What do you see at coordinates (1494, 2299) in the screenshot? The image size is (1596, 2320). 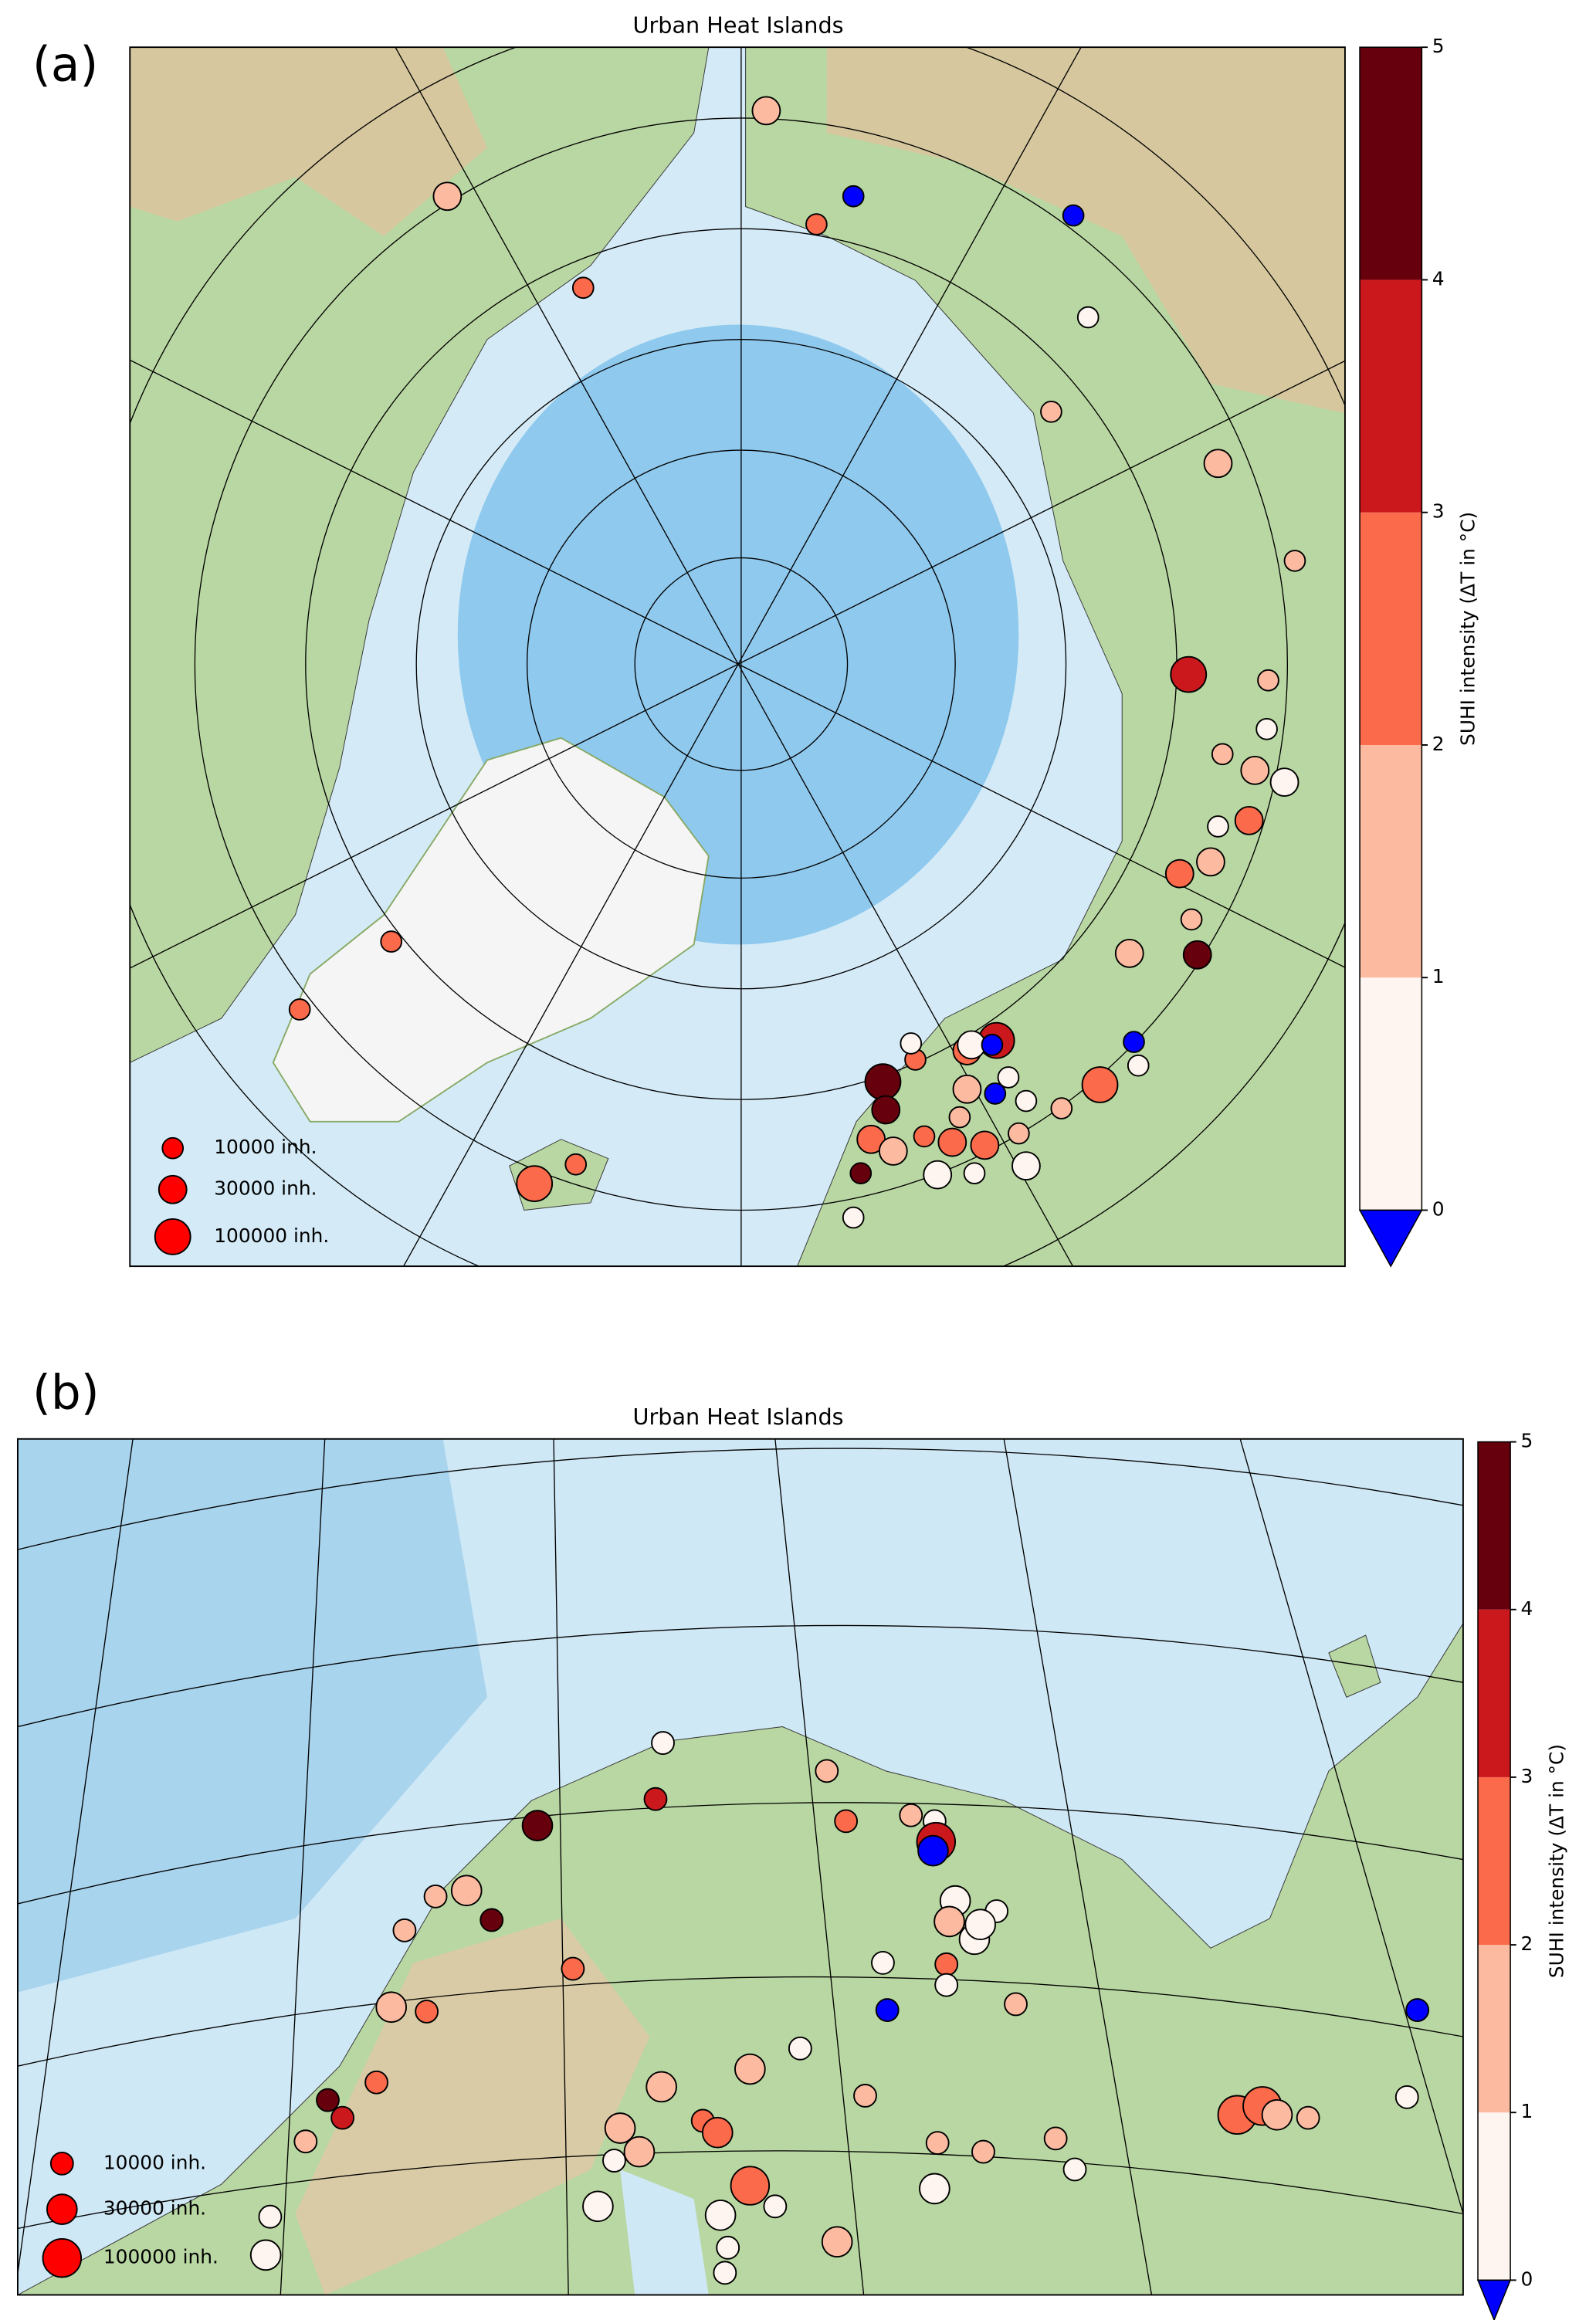 I see `colorbar-extension` at bounding box center [1494, 2299].